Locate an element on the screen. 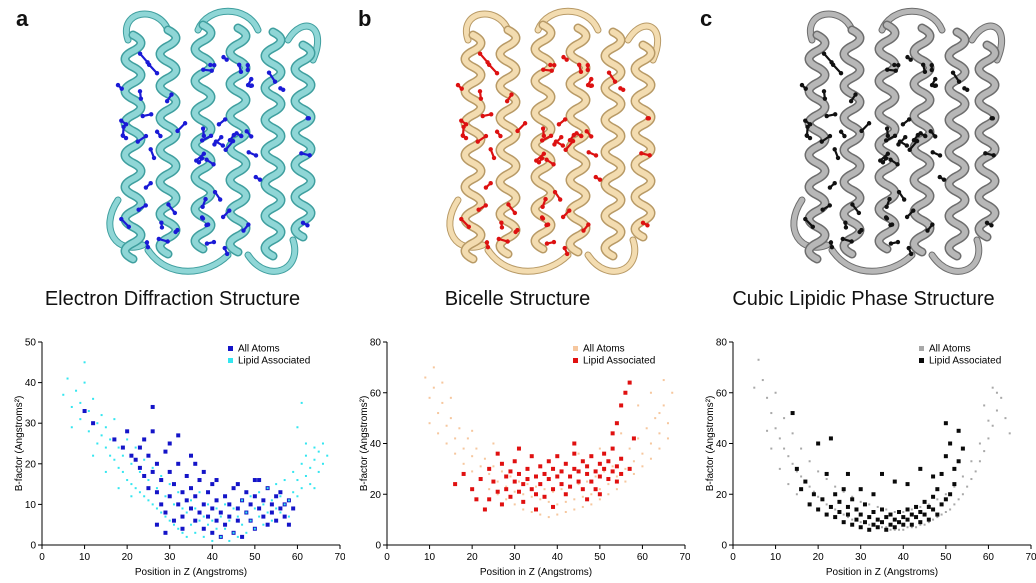 Image resolution: width=1036 pixels, height=583 pixels. panel-title-b: Bicelle Structure is located at coordinates (517, 299).